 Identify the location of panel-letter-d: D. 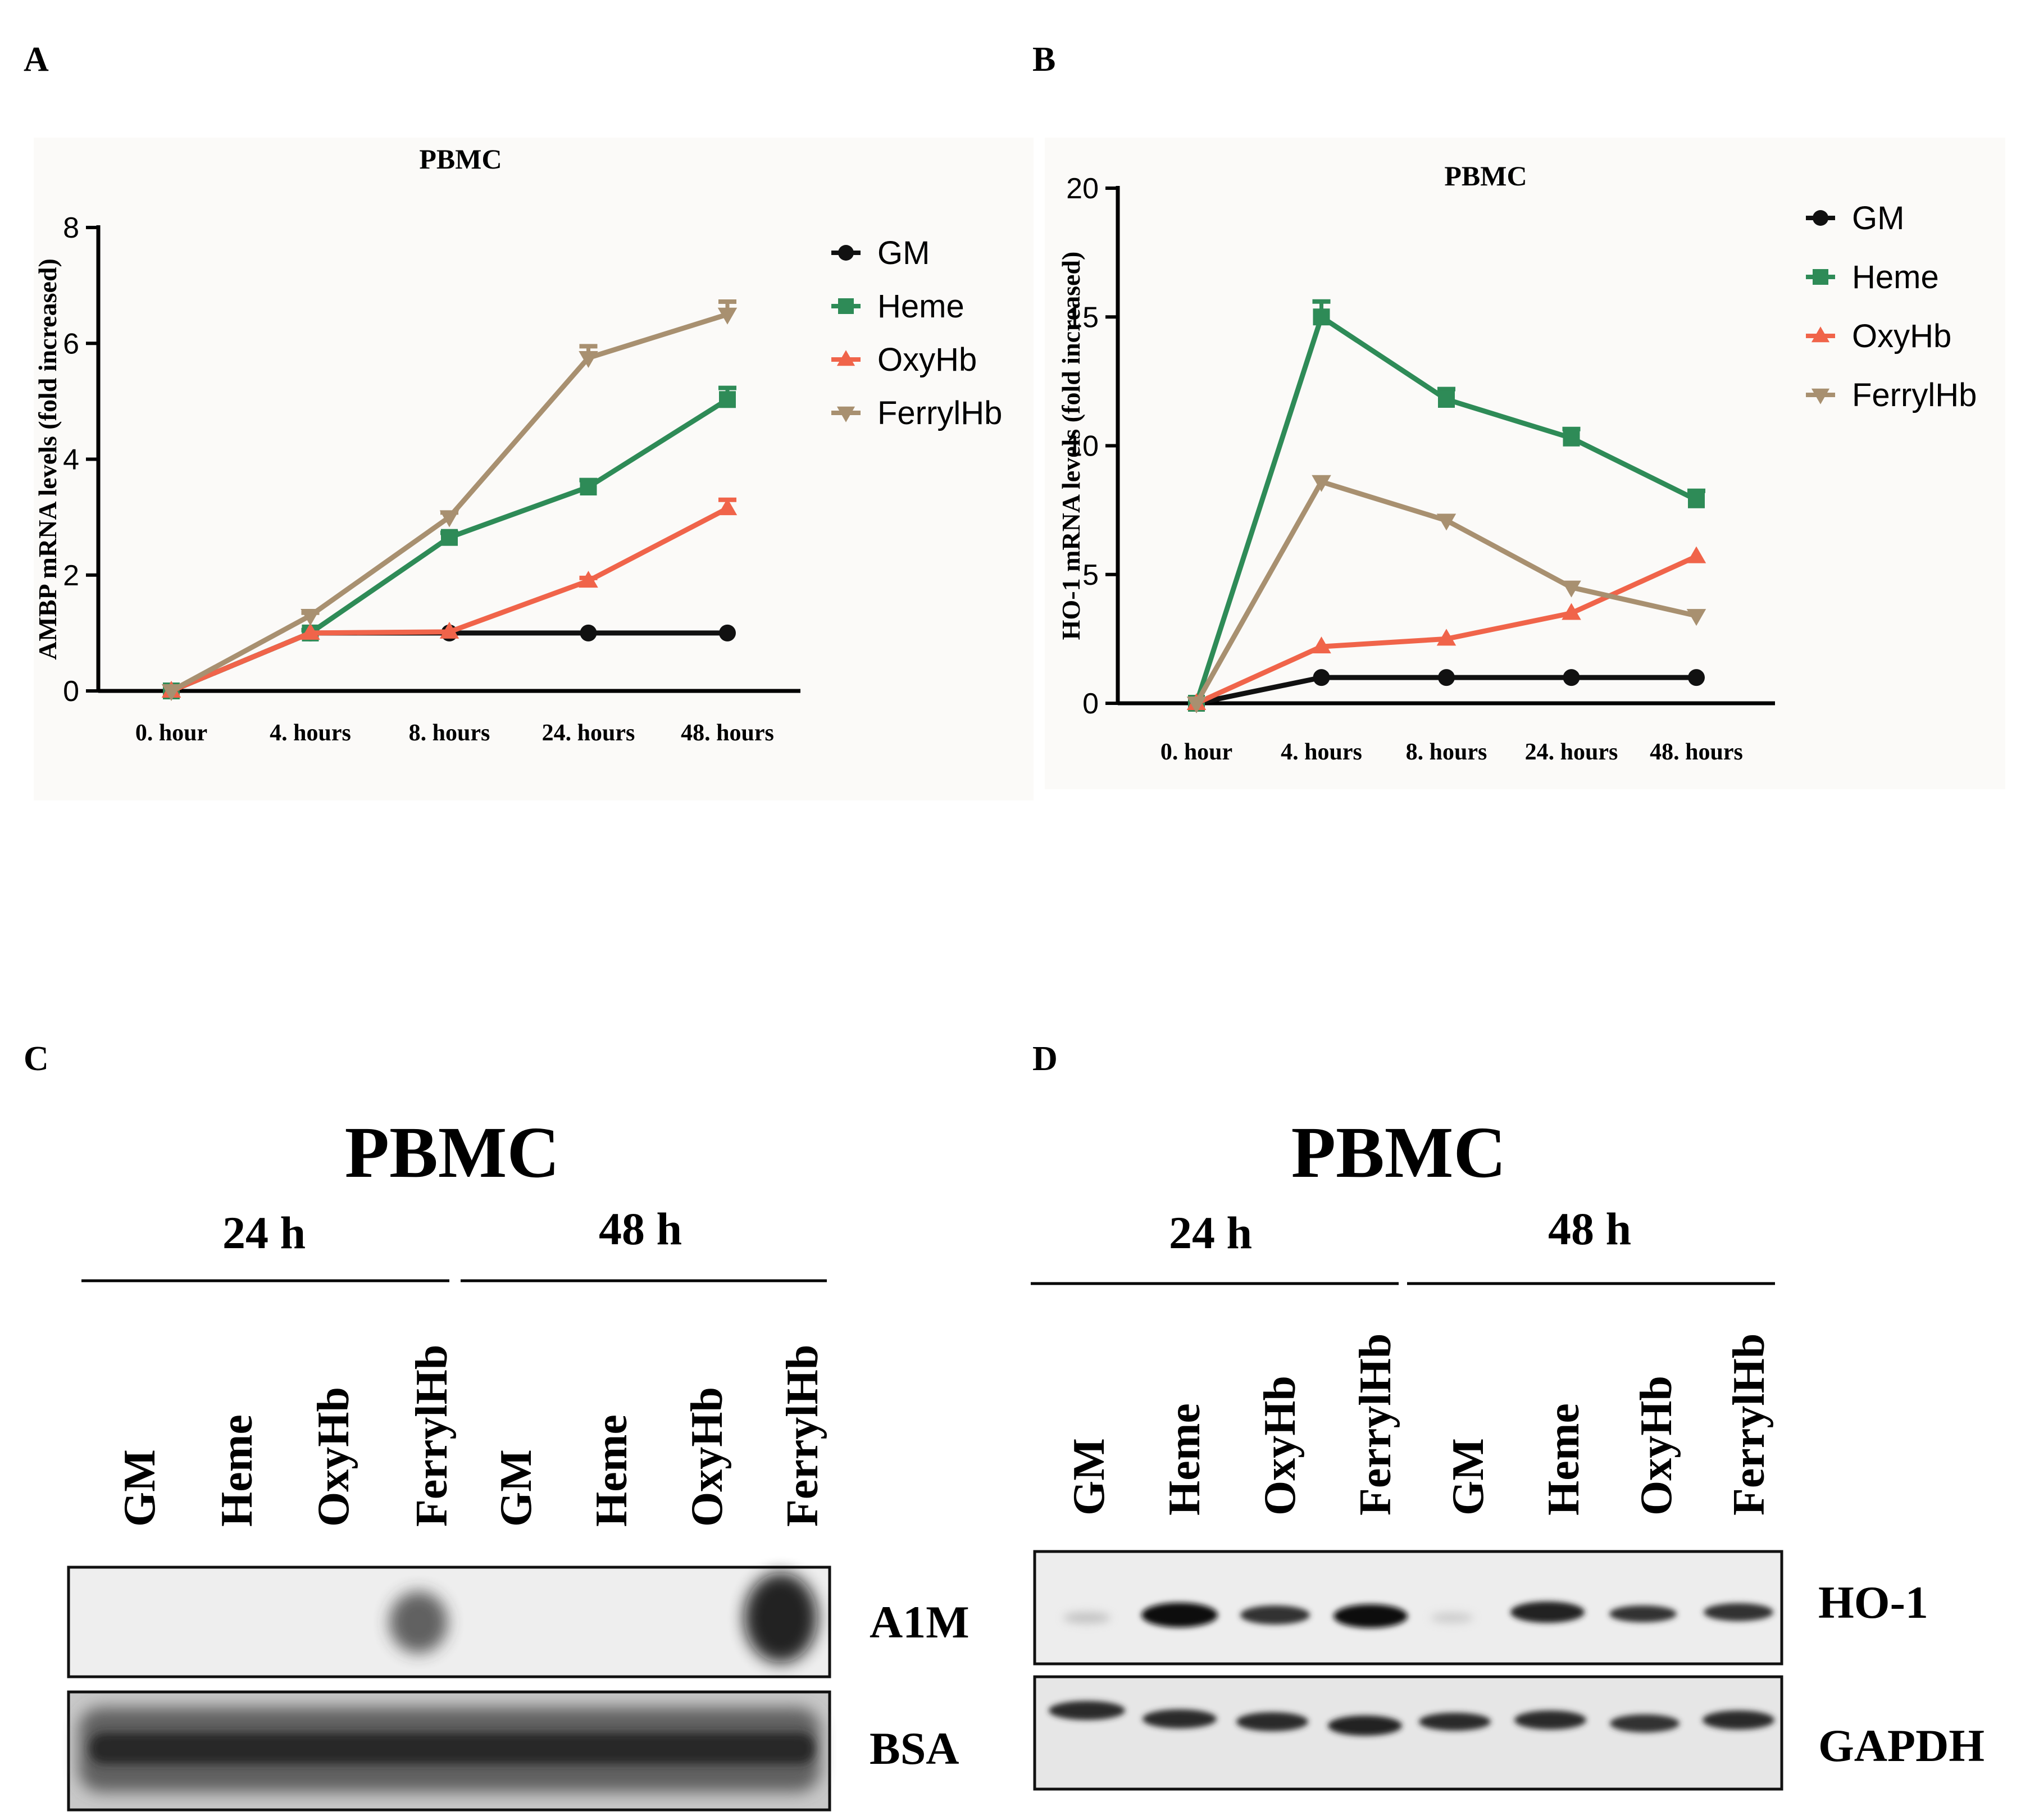
(1045, 1059).